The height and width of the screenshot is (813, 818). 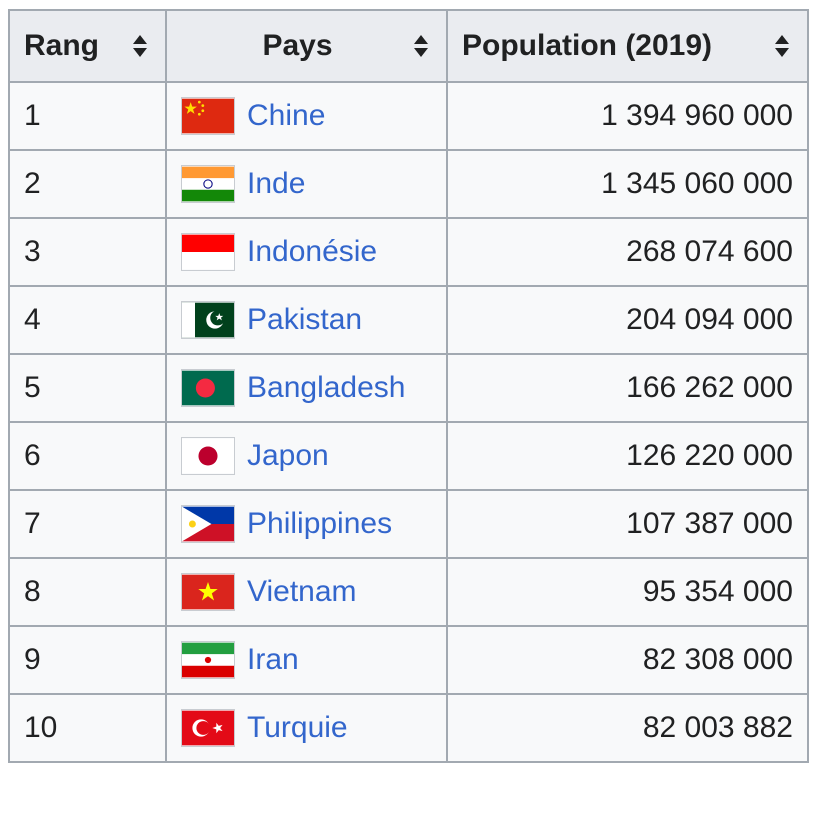 I want to click on table-row: 5 Bangladesh 166 262 000, so click(x=408, y=388).